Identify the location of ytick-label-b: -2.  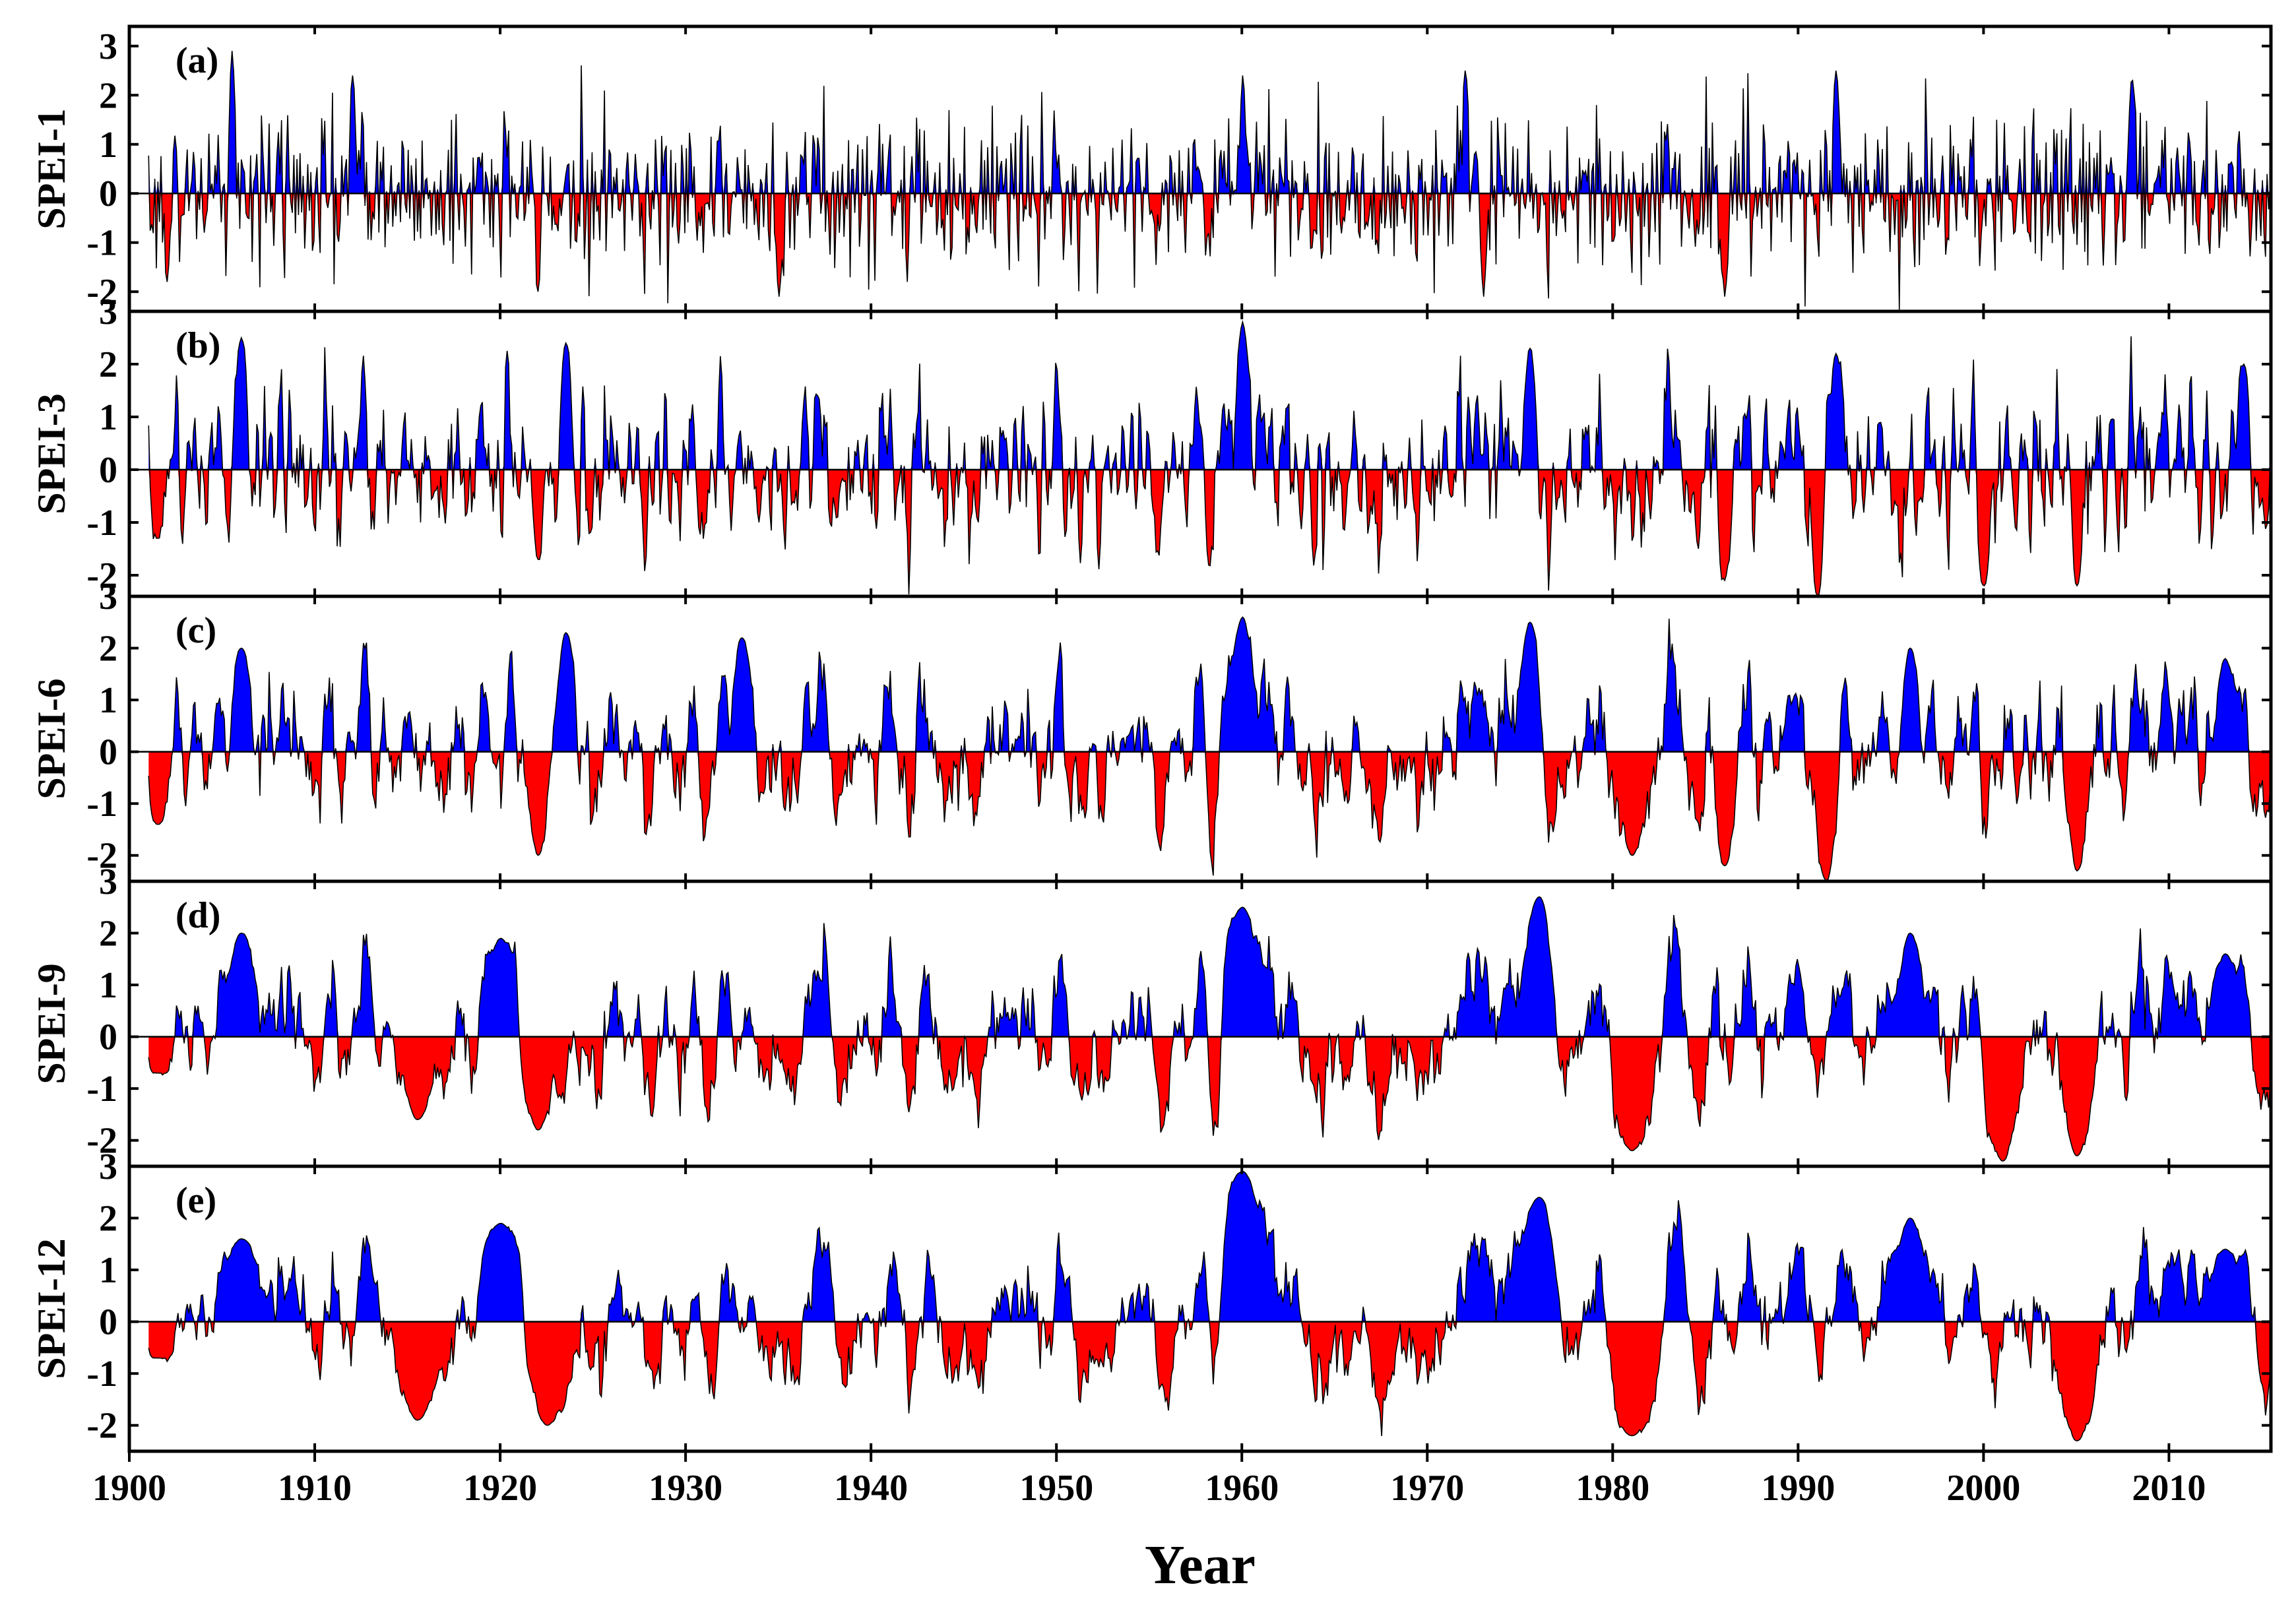
(101, 575).